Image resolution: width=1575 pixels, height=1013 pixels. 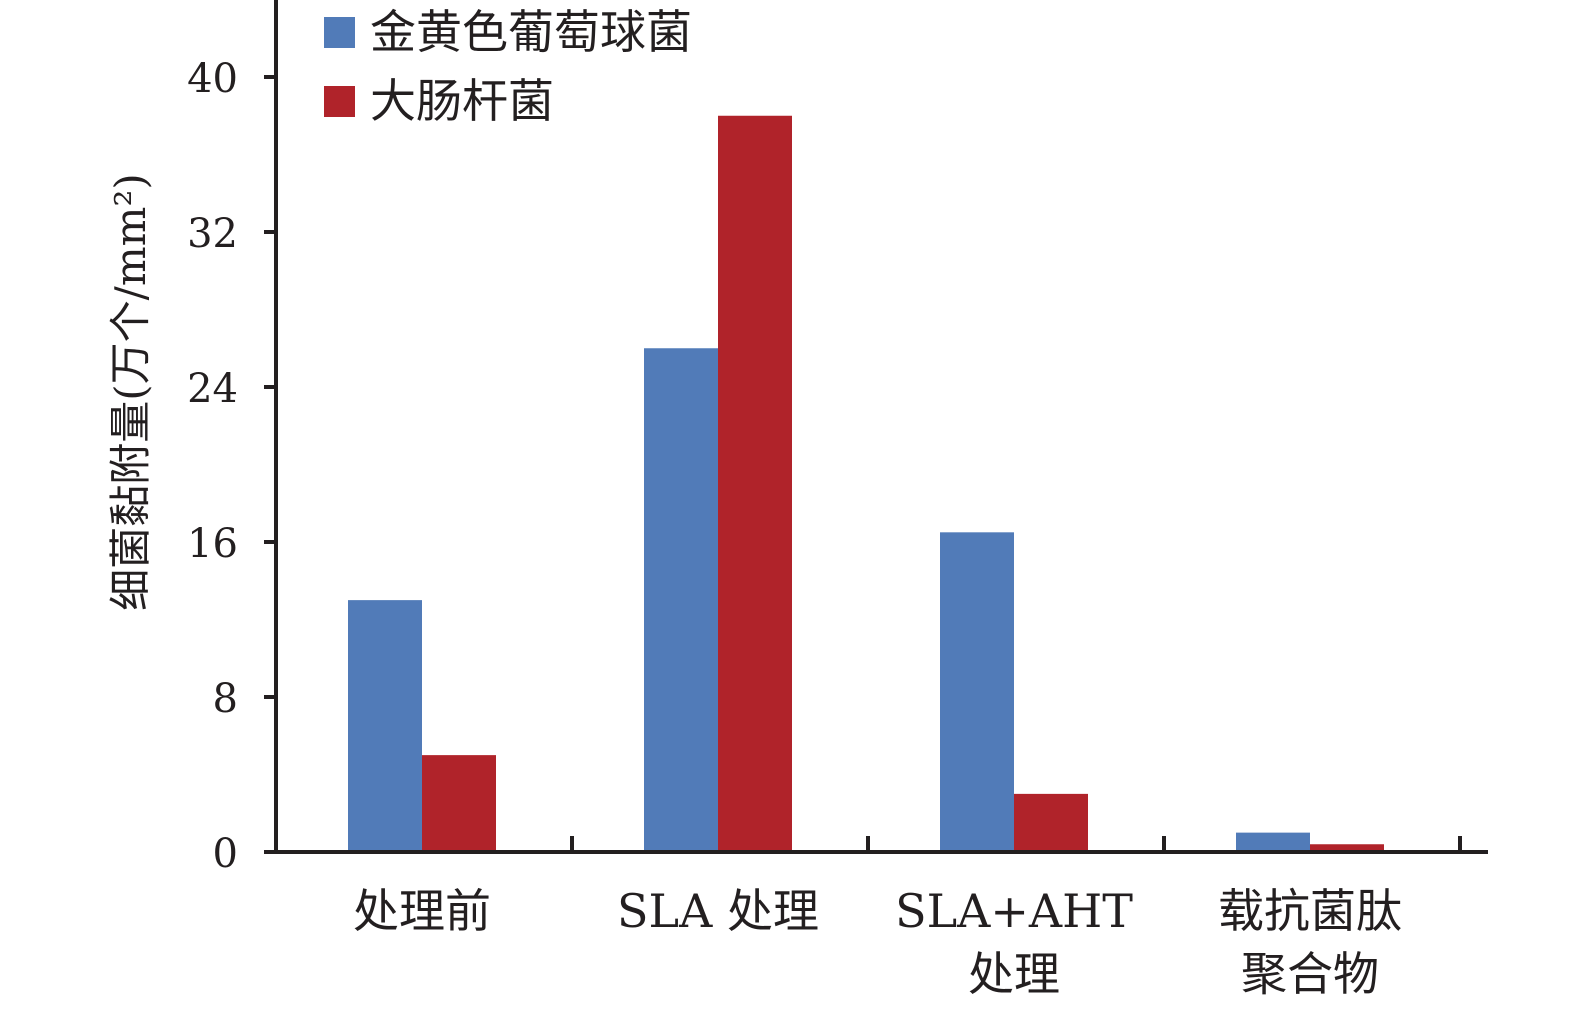 I want to click on x-category-label: SLA 处理, so click(x=718, y=911).